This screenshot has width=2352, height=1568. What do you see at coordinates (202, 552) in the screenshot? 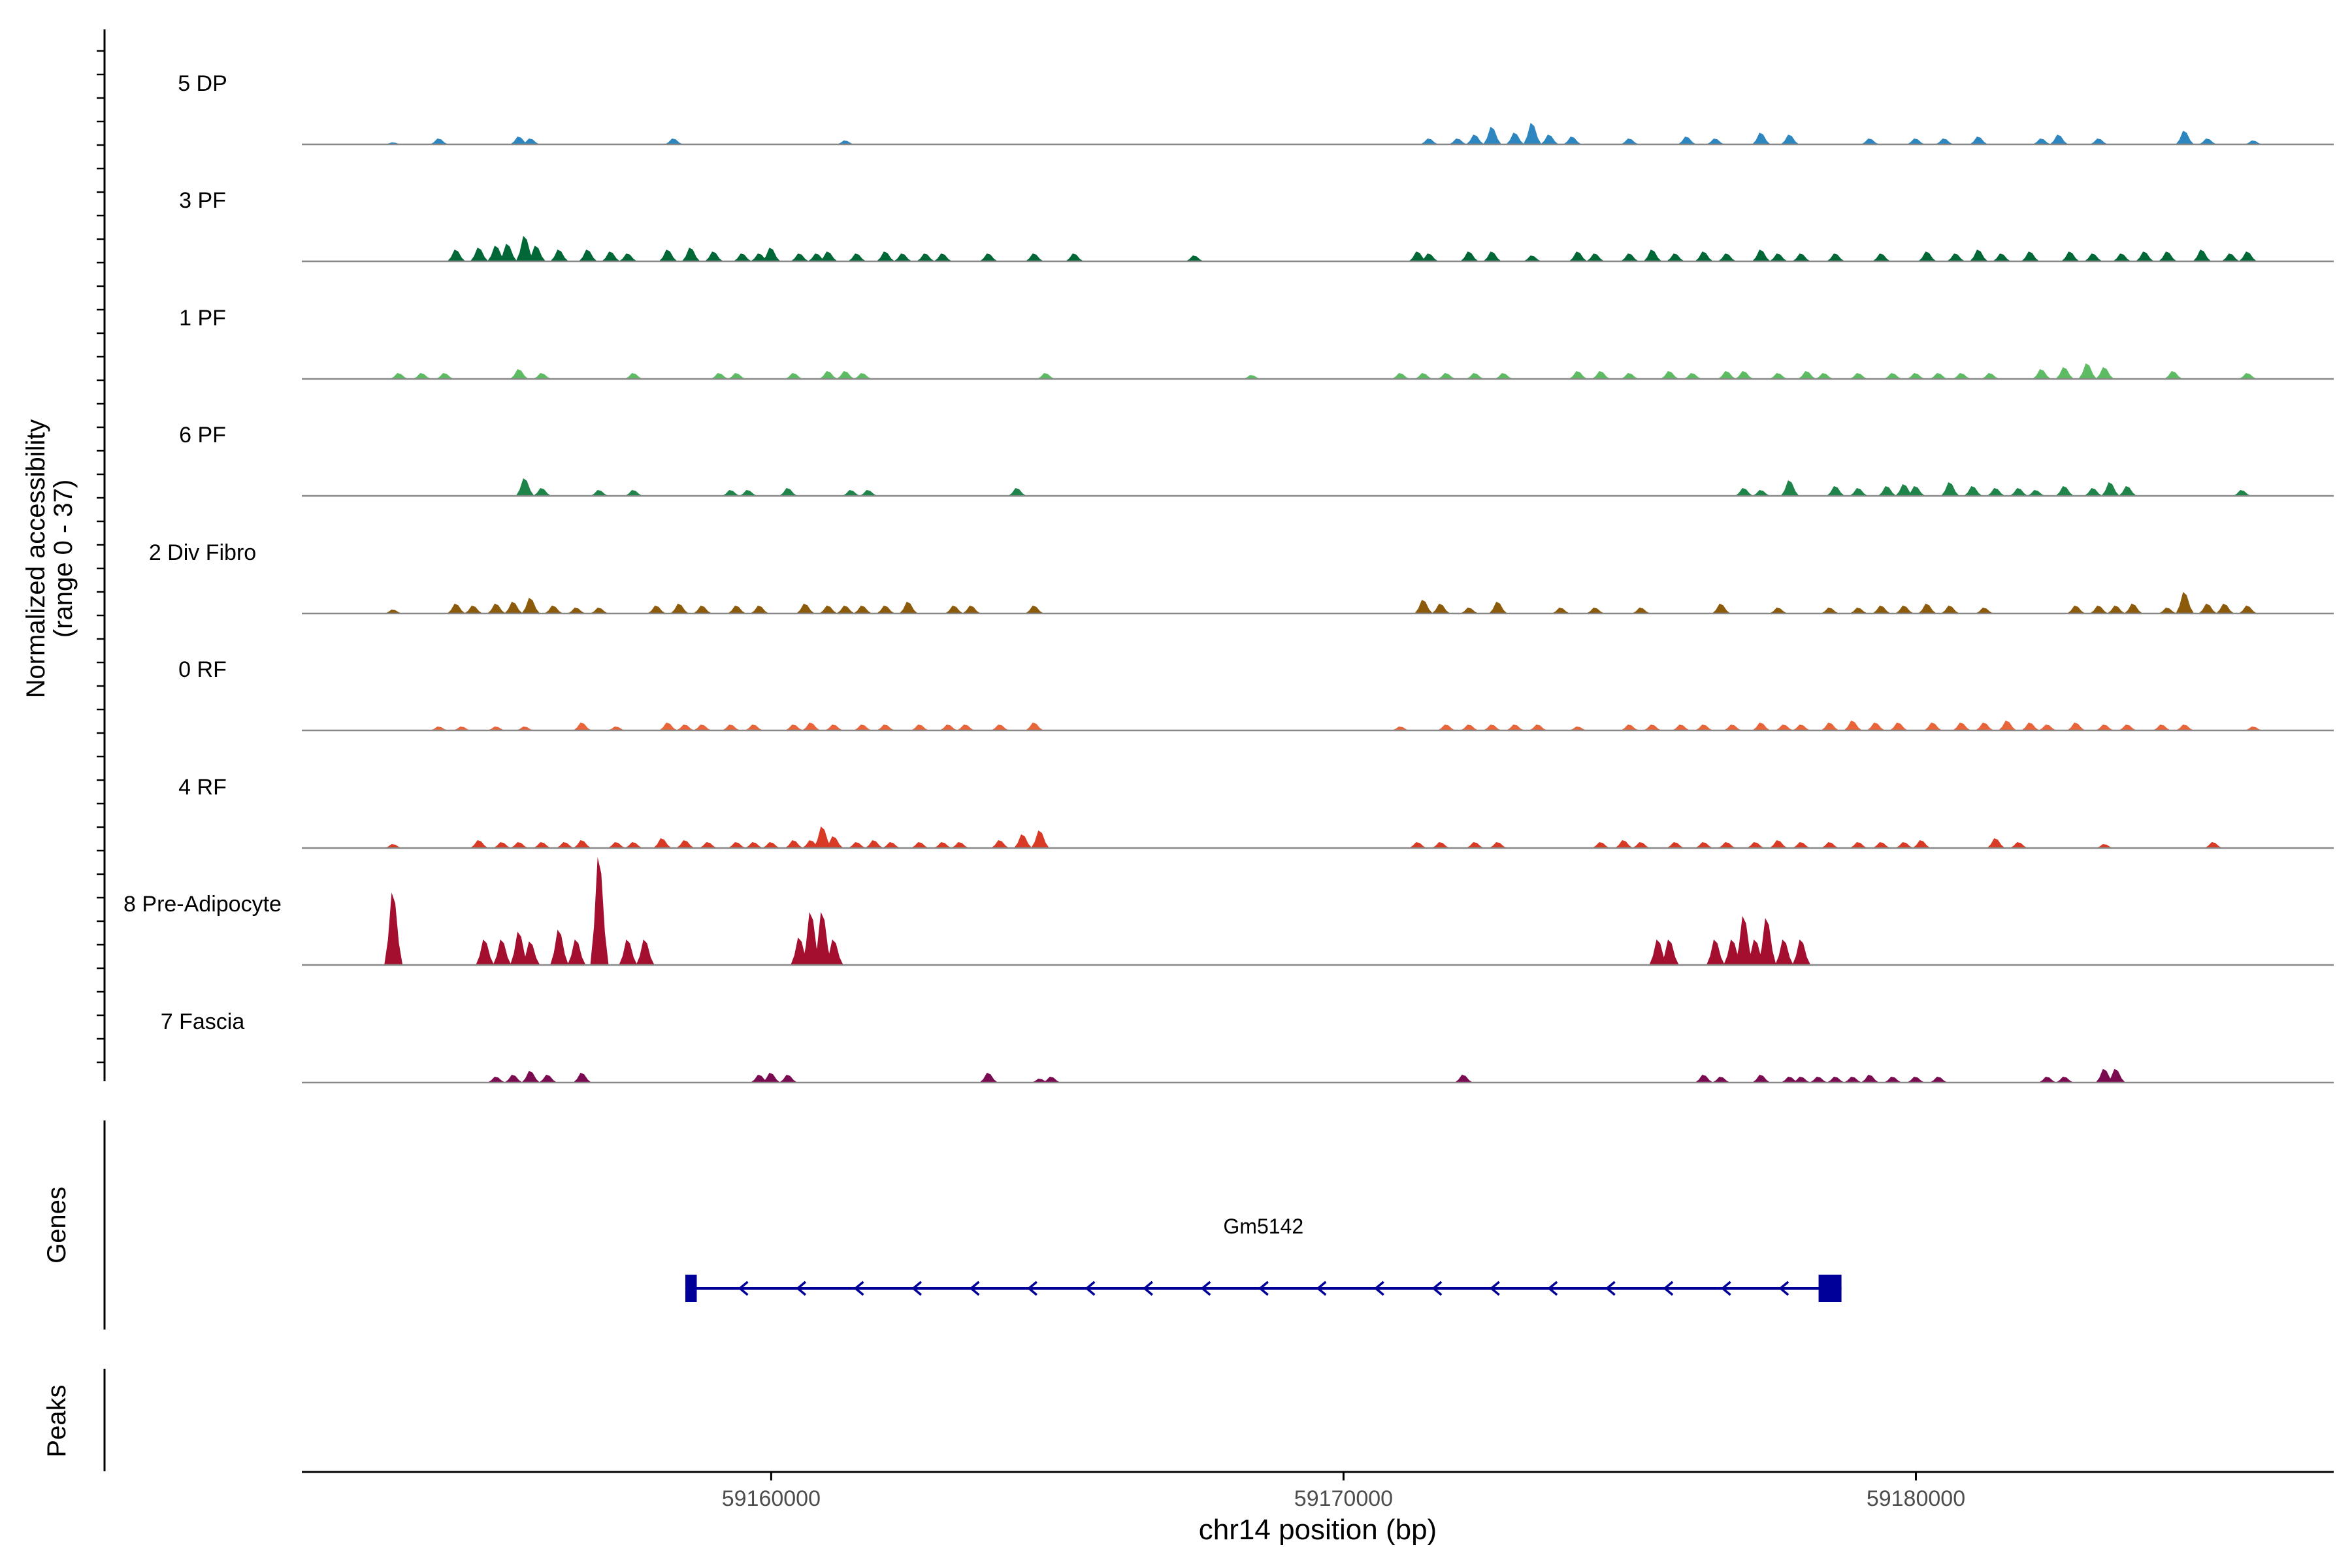
I see `track-label: 2 Div Fibro` at bounding box center [202, 552].